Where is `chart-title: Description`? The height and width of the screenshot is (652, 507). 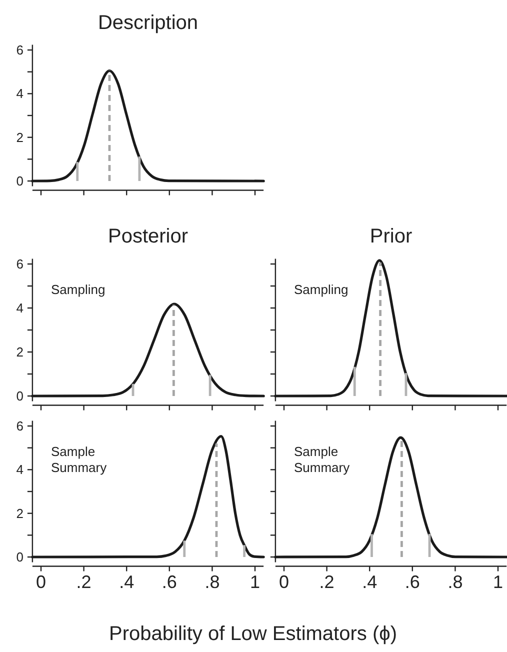
chart-title: Description is located at coordinates (148, 23).